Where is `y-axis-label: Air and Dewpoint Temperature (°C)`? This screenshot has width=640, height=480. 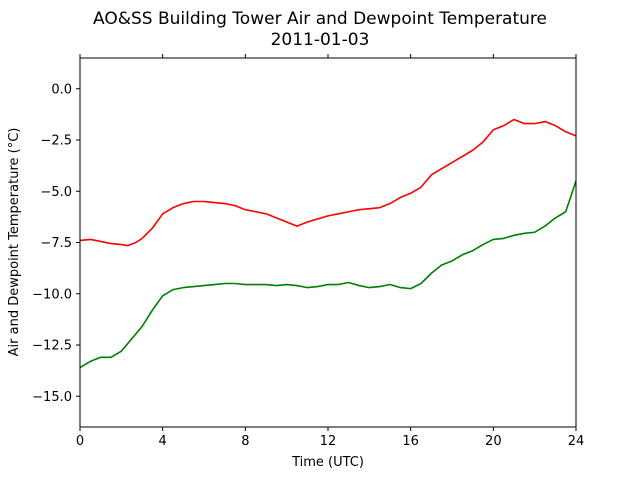
y-axis-label: Air and Dewpoint Temperature (°C) is located at coordinates (14, 242).